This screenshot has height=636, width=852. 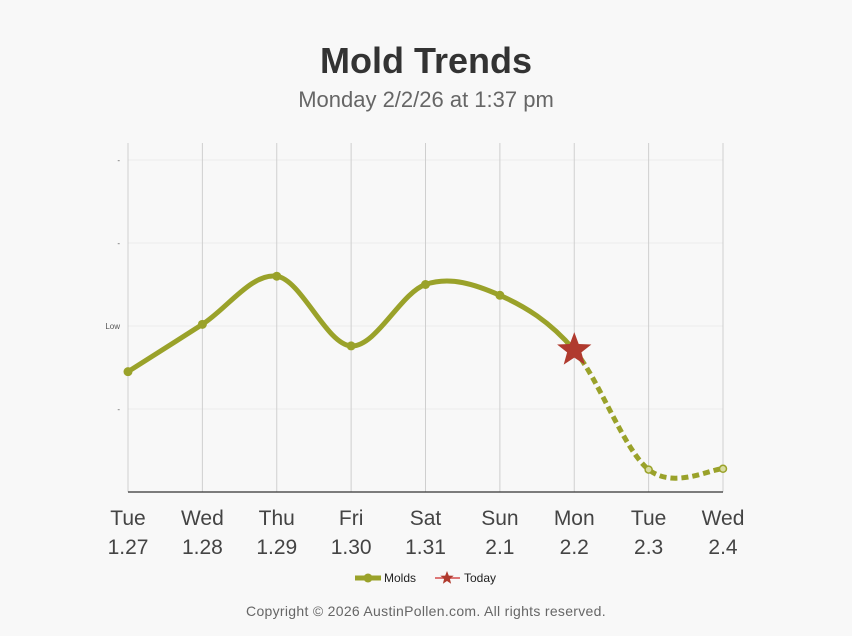 What do you see at coordinates (425, 60) in the screenshot?
I see `chart-title: Mold Trends` at bounding box center [425, 60].